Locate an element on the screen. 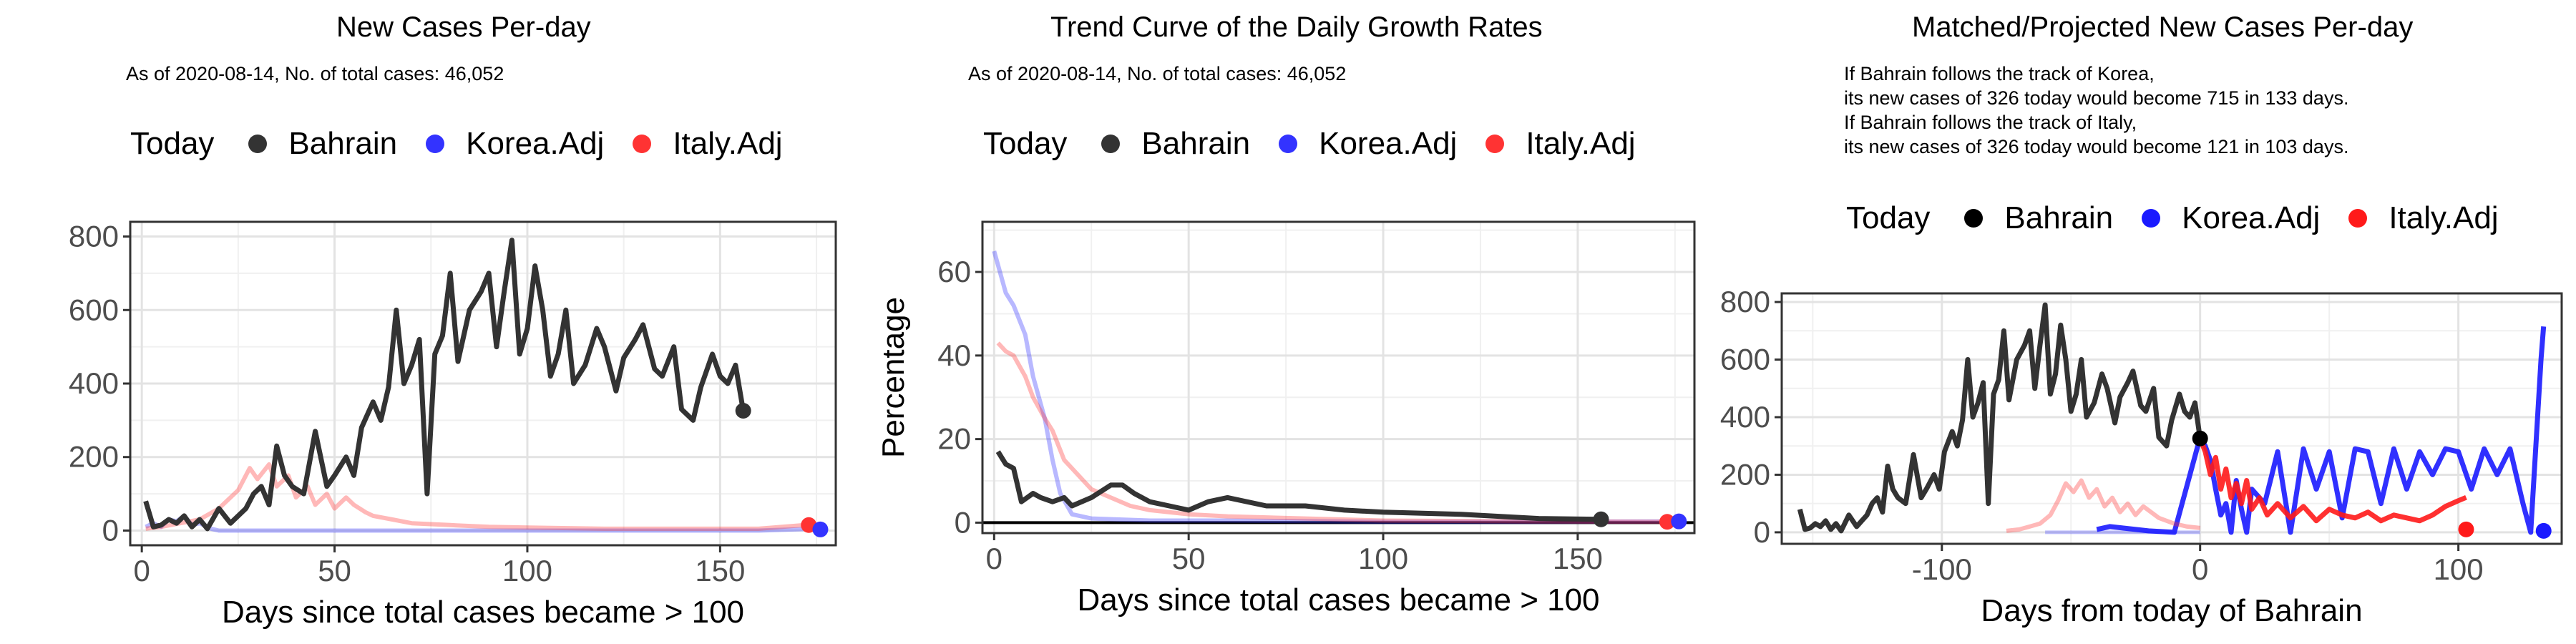  tick-label-y: 60 is located at coordinates (954, 271).